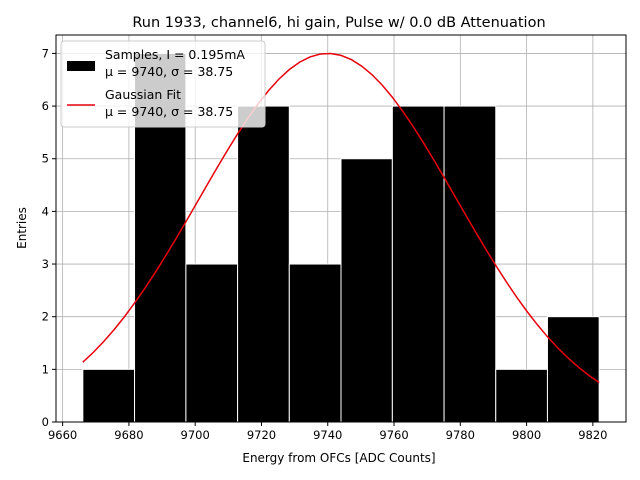  Describe the element at coordinates (175, 54) in the screenshot. I see `legend-samples-label: Samples, I = 0.195mA` at that location.